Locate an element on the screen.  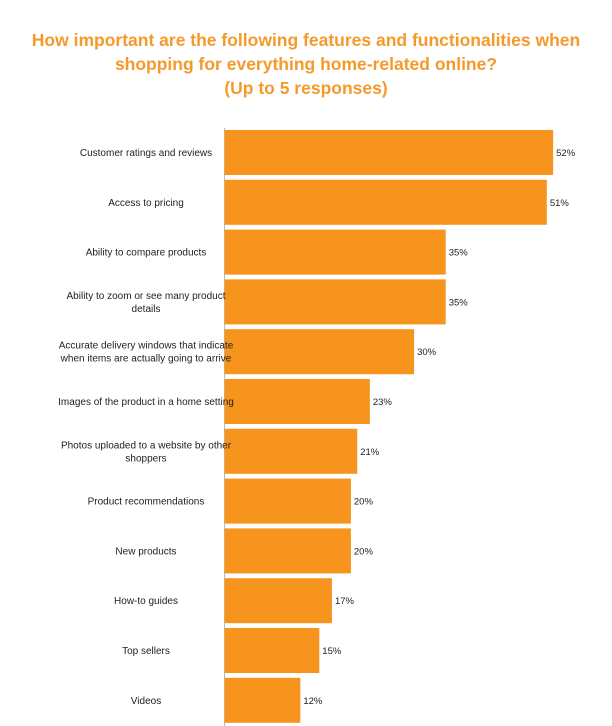
category-label-7: Product recommendations is located at coordinates (146, 502).